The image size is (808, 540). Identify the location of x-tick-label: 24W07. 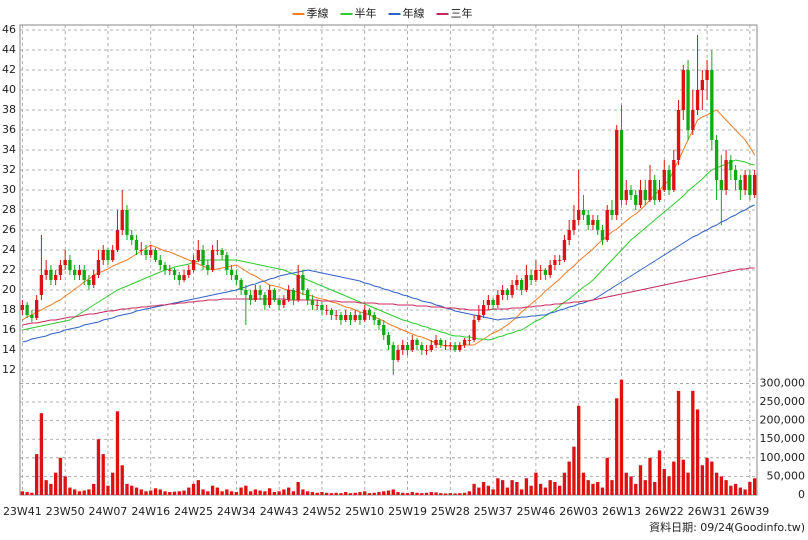
(108, 511).